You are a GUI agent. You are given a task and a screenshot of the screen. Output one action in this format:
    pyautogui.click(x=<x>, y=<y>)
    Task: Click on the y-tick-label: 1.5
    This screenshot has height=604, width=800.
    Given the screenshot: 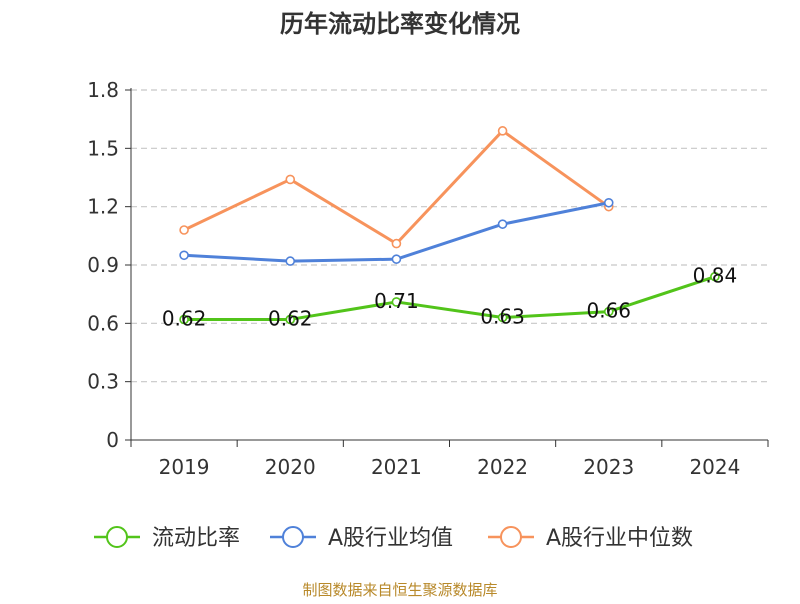 What is the action you would take?
    pyautogui.click(x=103, y=148)
    